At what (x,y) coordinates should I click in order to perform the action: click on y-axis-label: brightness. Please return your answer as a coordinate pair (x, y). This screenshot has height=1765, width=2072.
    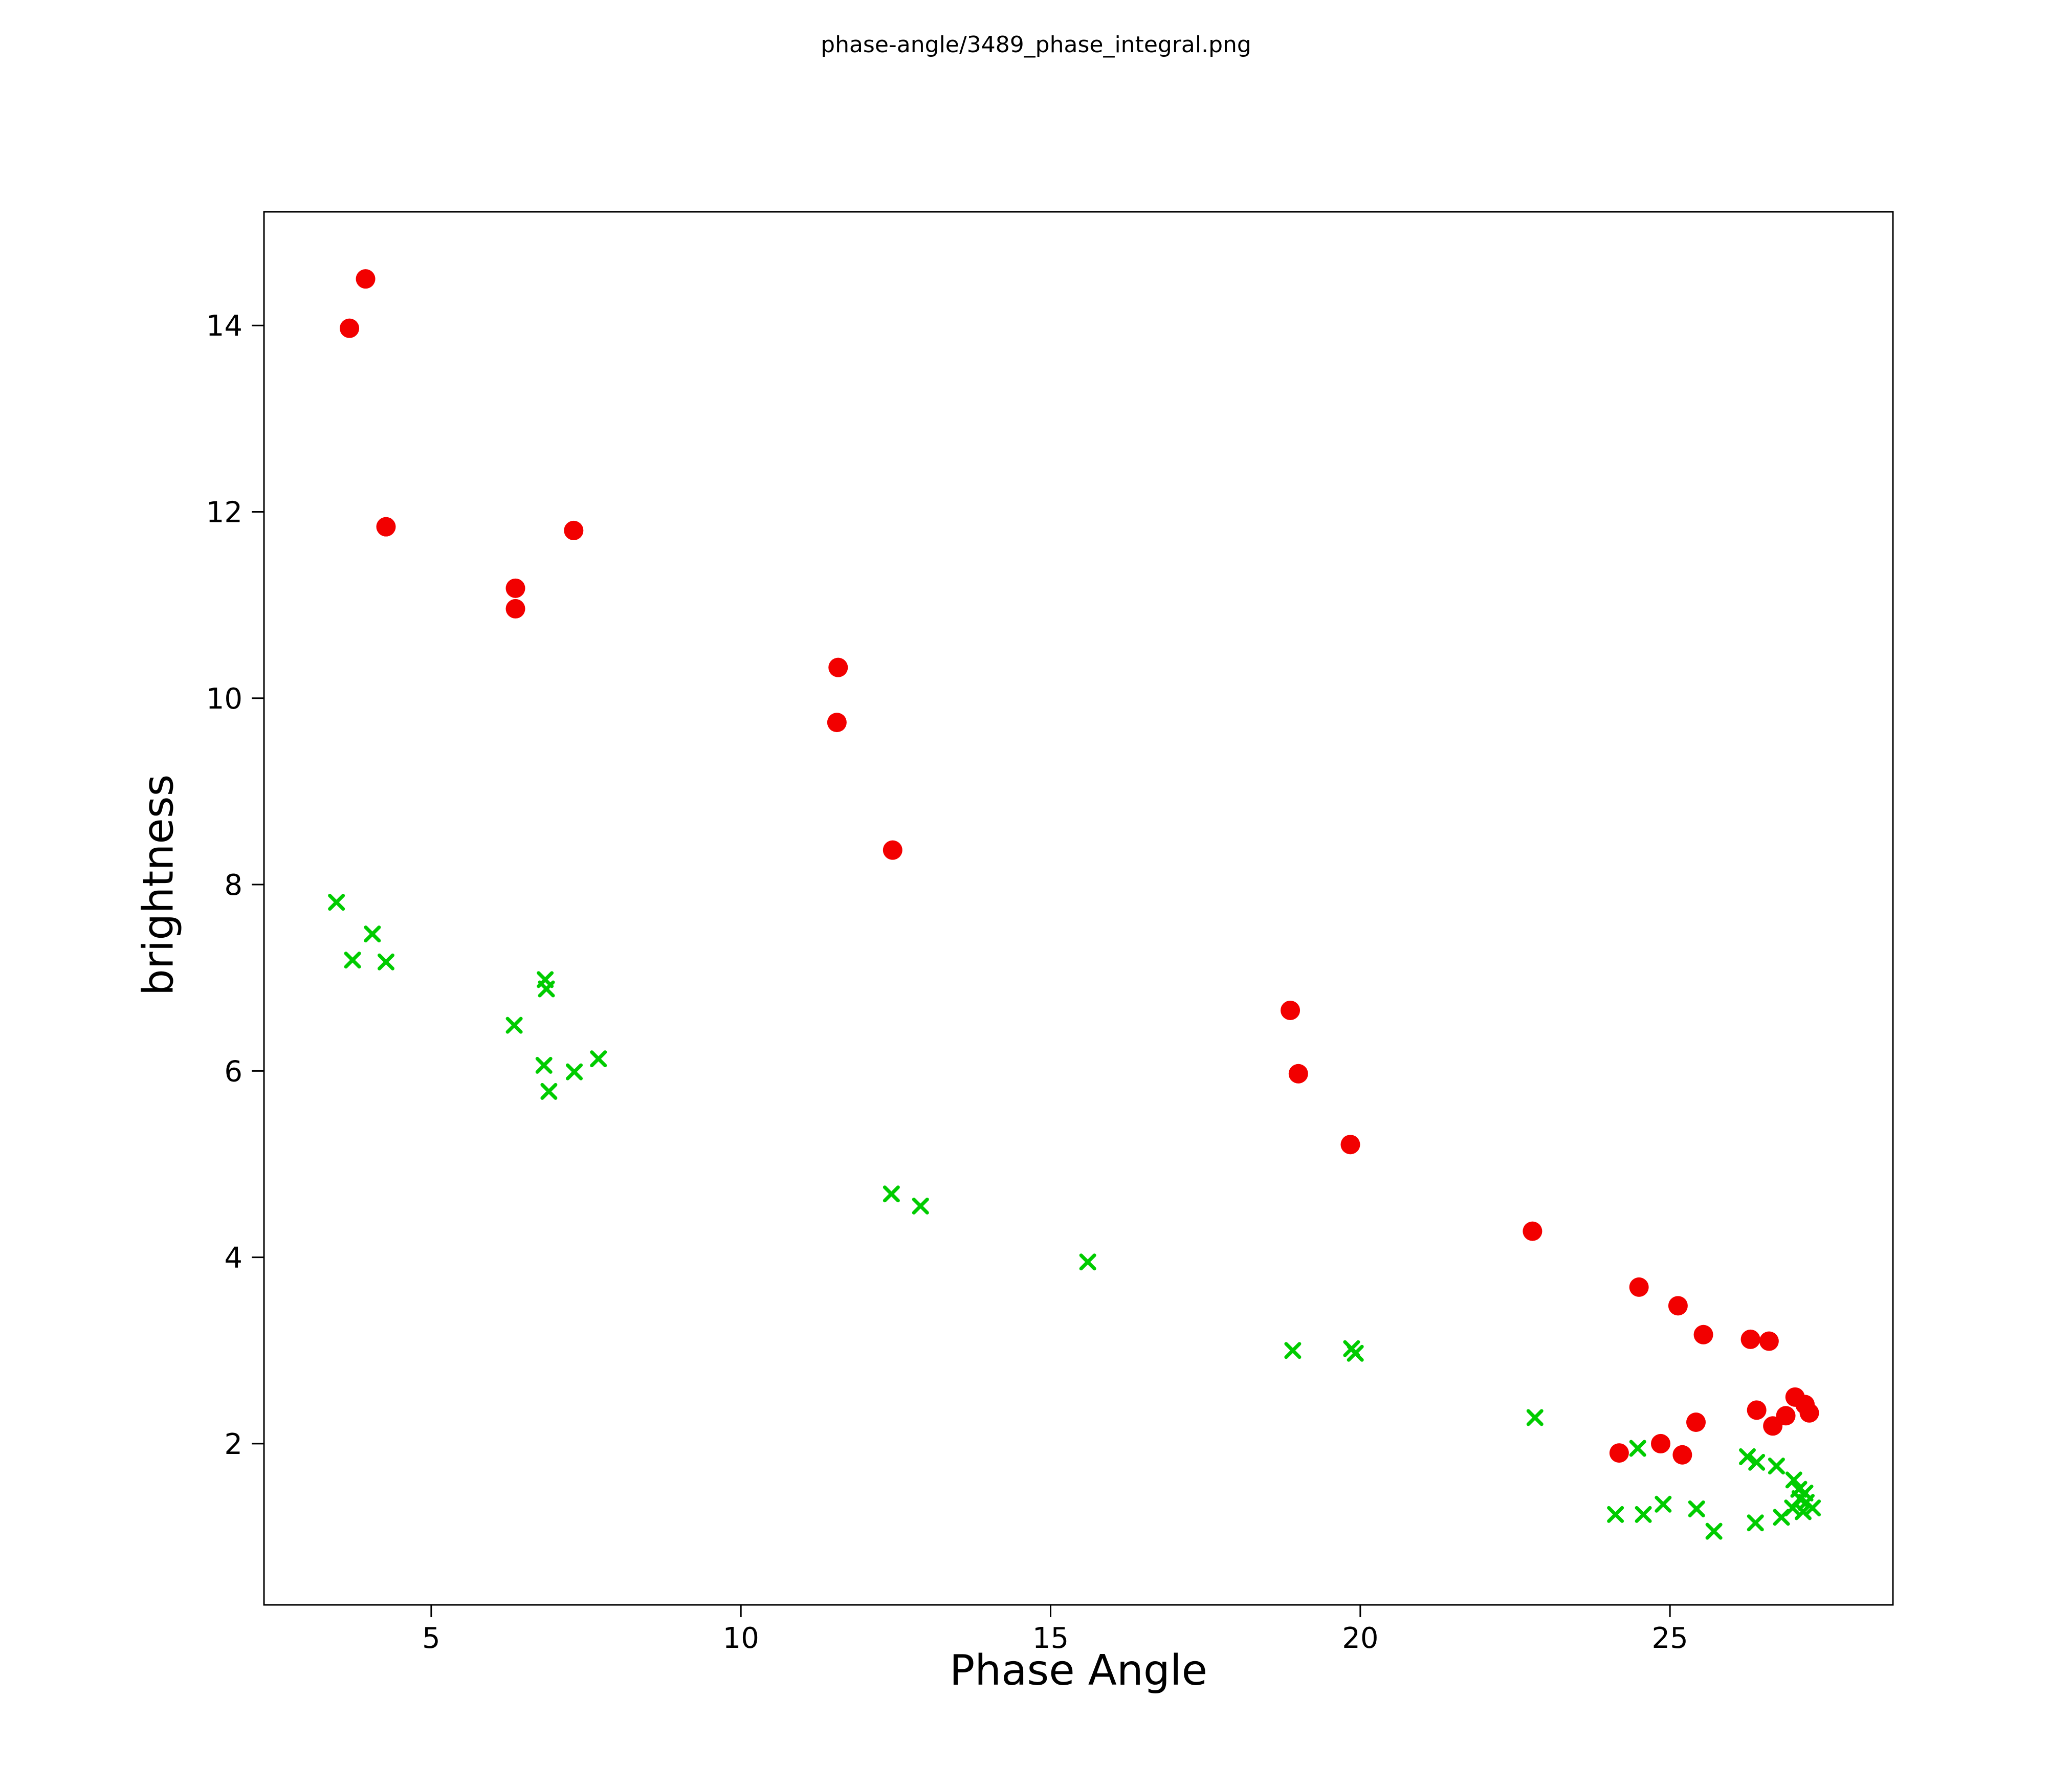
    Looking at the image, I should click on (158, 885).